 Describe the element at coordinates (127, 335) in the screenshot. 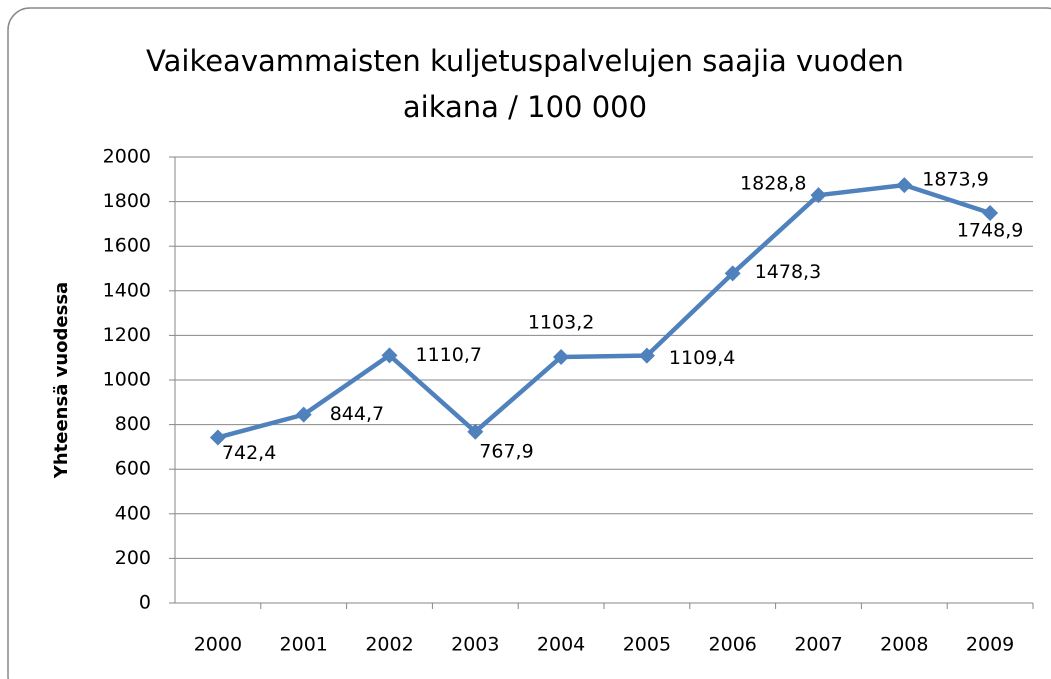

I see `y-tick-label: 1200` at that location.